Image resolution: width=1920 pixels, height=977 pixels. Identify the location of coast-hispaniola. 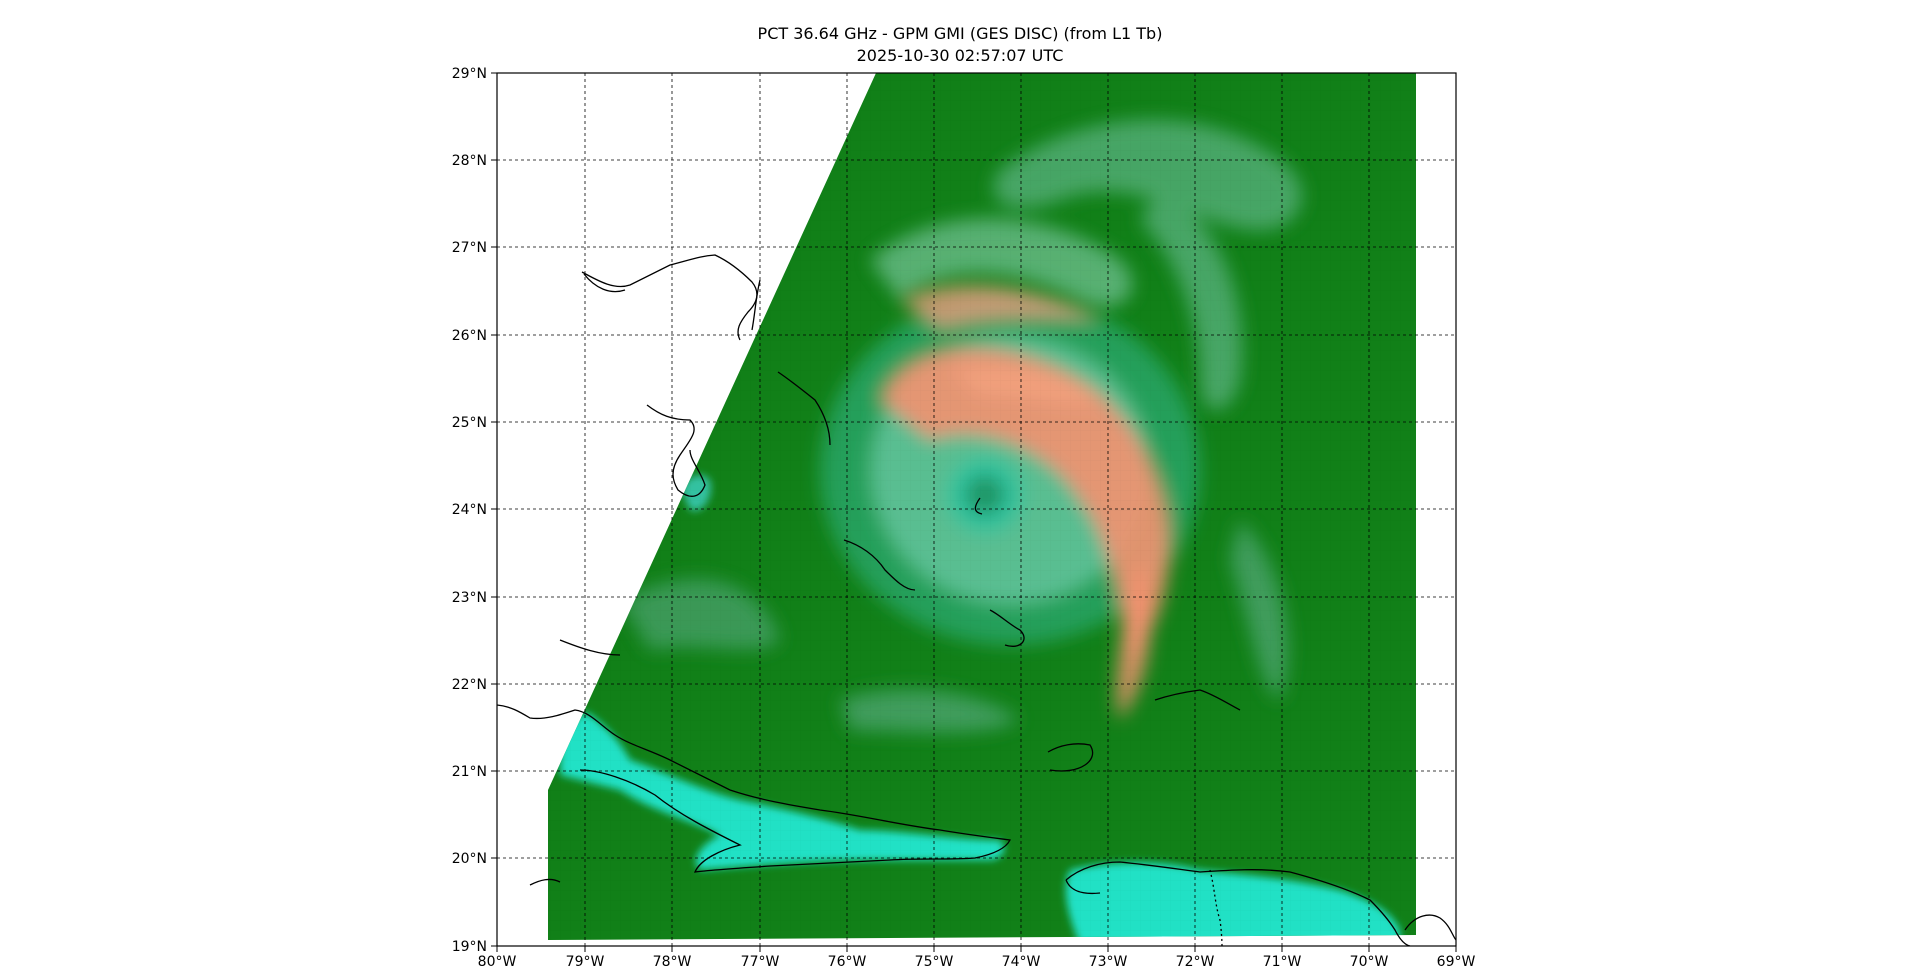
(1238, 903).